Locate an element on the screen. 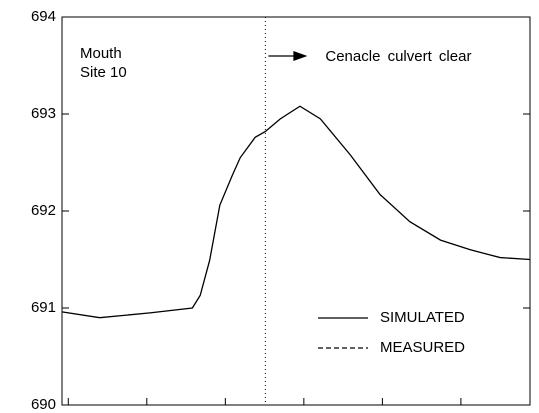 The image size is (539, 413). y-tick-label: 692 is located at coordinates (43, 210).